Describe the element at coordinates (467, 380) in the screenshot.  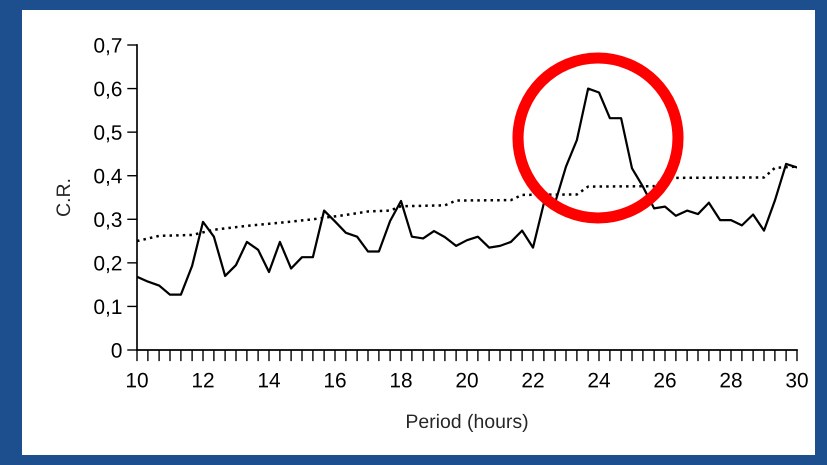
I see `x-tick-label: 20` at that location.